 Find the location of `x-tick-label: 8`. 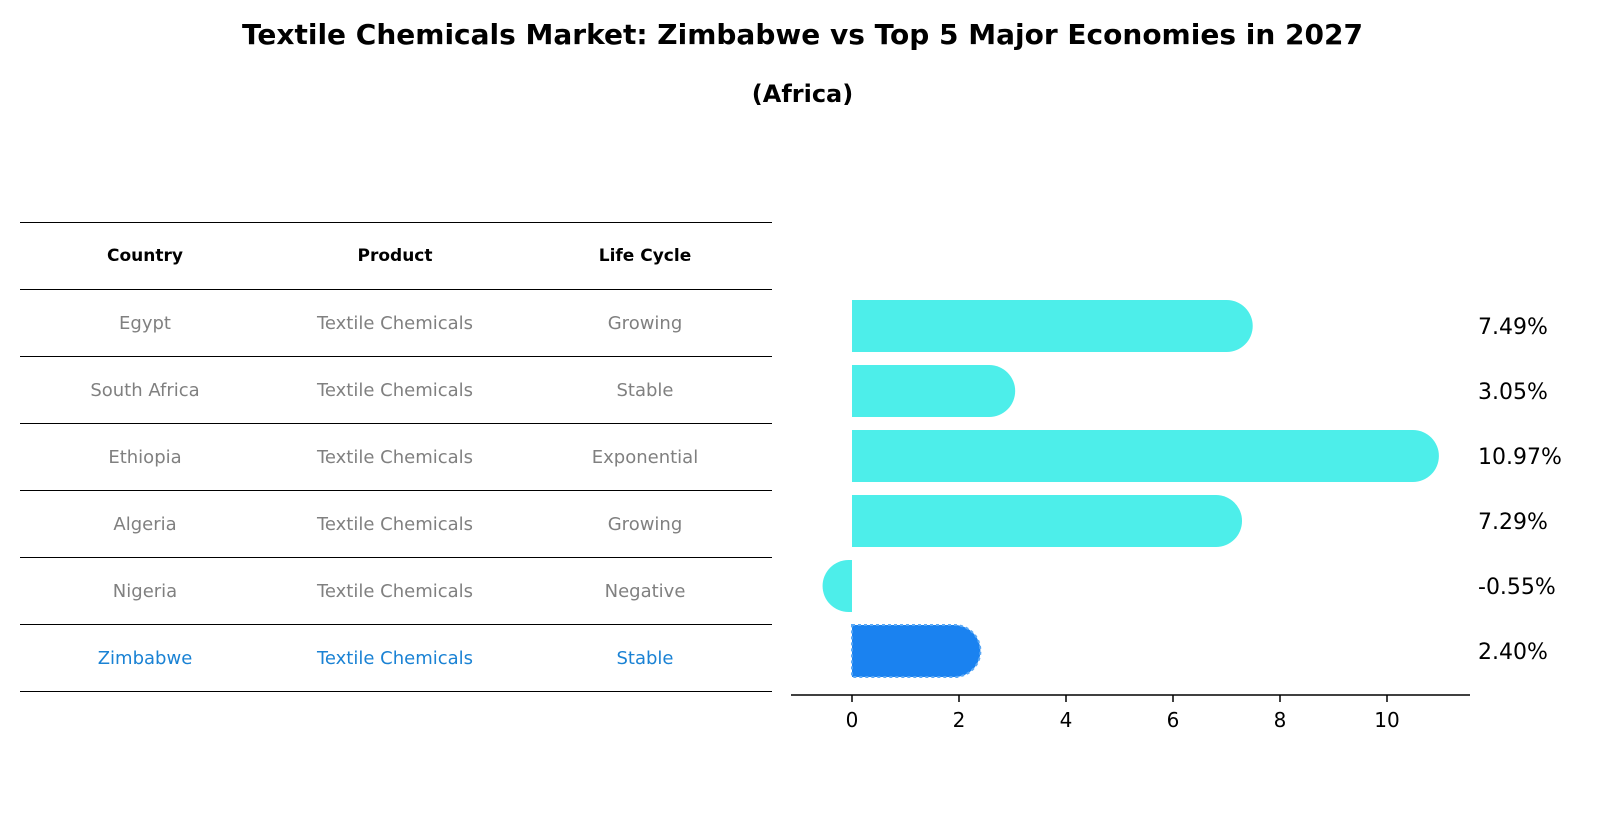

x-tick-label: 8 is located at coordinates (1280, 720).